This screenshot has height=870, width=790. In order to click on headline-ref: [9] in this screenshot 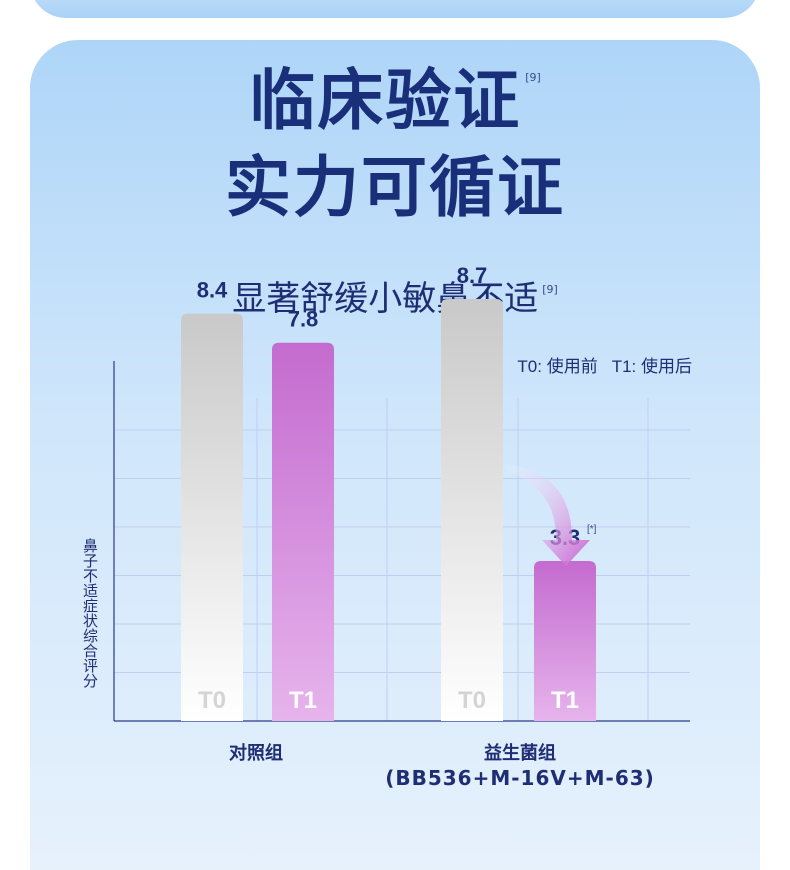, I will do `click(533, 77)`.